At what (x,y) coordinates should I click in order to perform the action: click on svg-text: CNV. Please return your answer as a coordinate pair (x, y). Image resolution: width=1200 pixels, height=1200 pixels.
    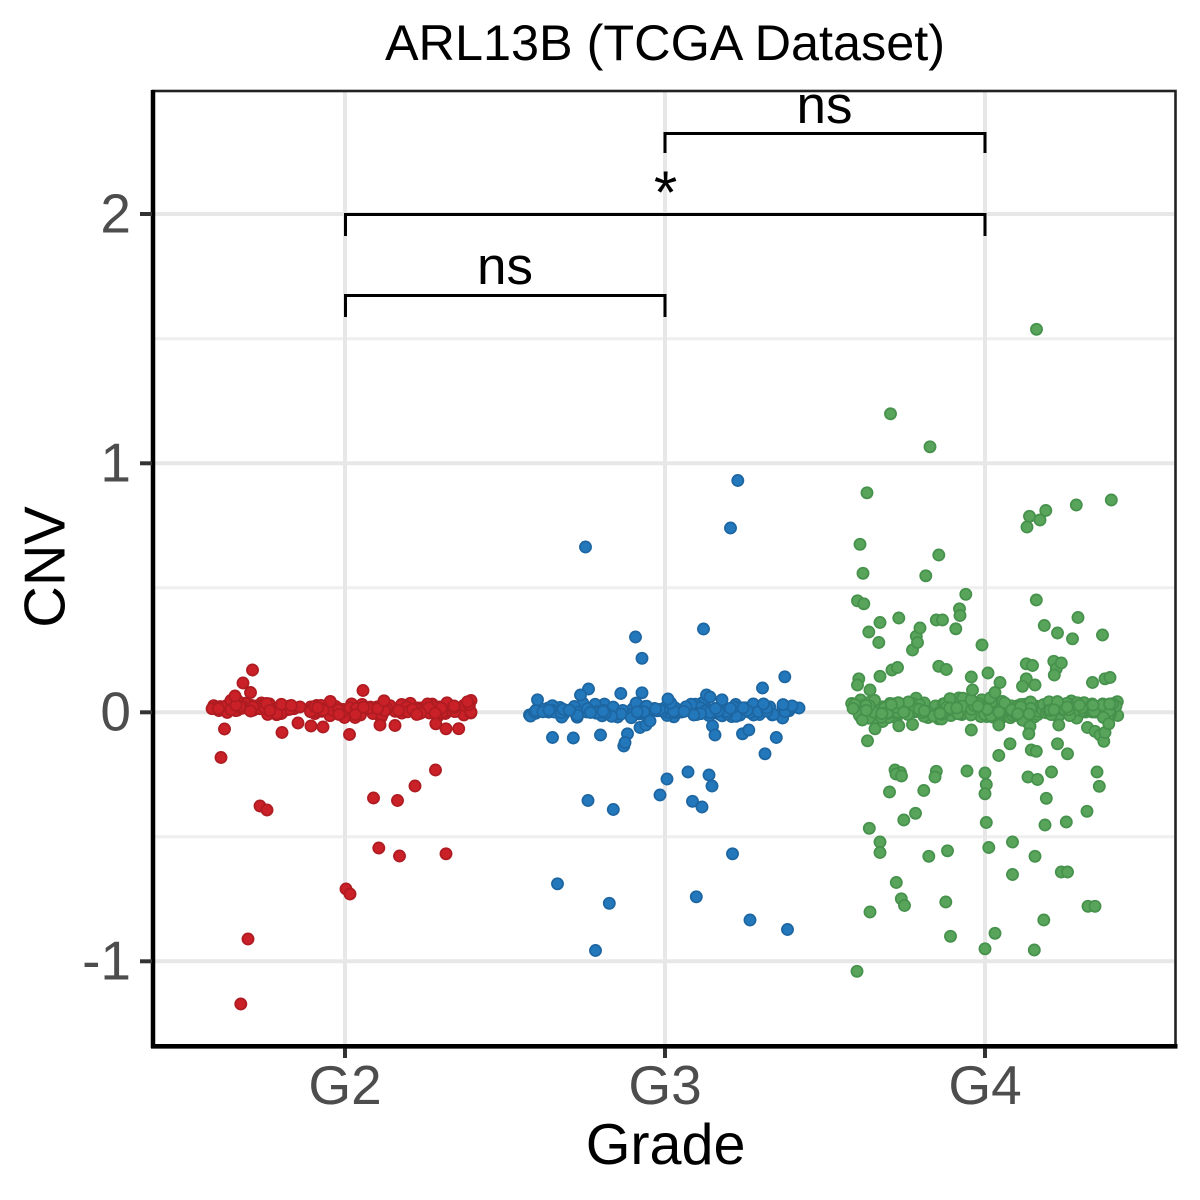
    Looking at the image, I should click on (46, 567).